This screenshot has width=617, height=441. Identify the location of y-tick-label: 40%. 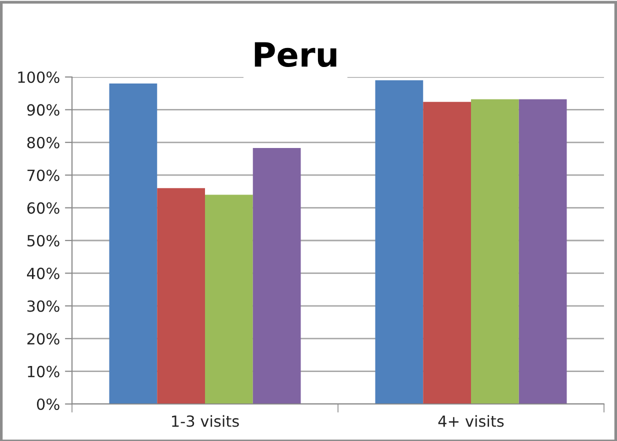
(43, 274).